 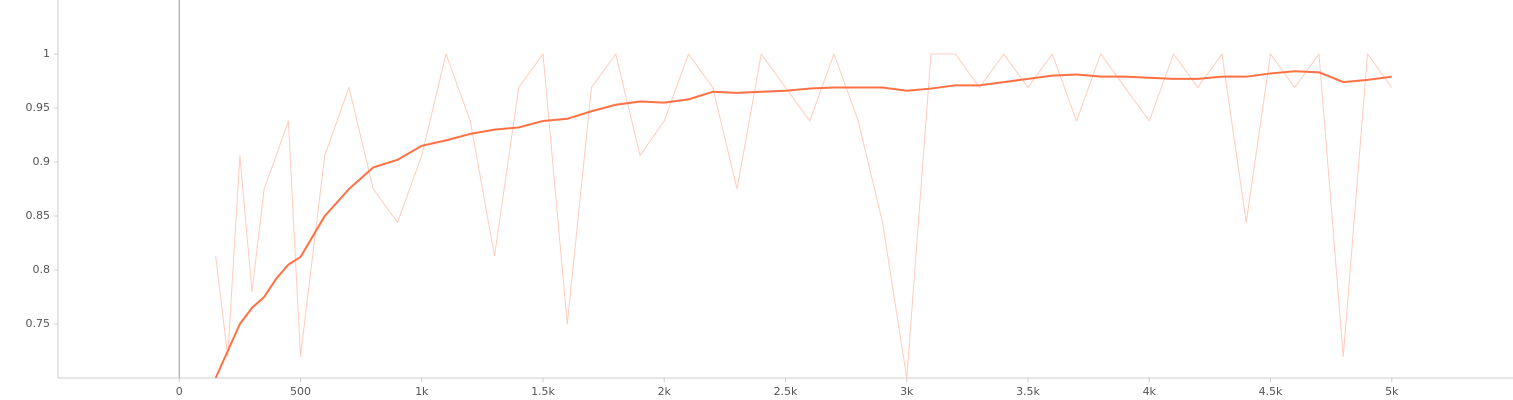 What do you see at coordinates (1028, 391) in the screenshot?
I see `x-tick-label: 3.5k` at bounding box center [1028, 391].